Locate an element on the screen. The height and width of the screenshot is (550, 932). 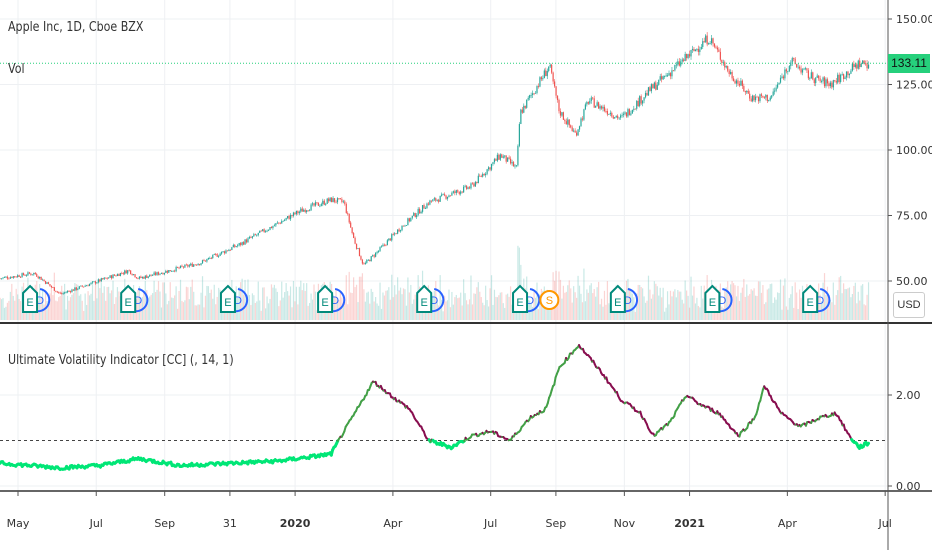
time-tick-label: 2020 is located at coordinates (295, 523).